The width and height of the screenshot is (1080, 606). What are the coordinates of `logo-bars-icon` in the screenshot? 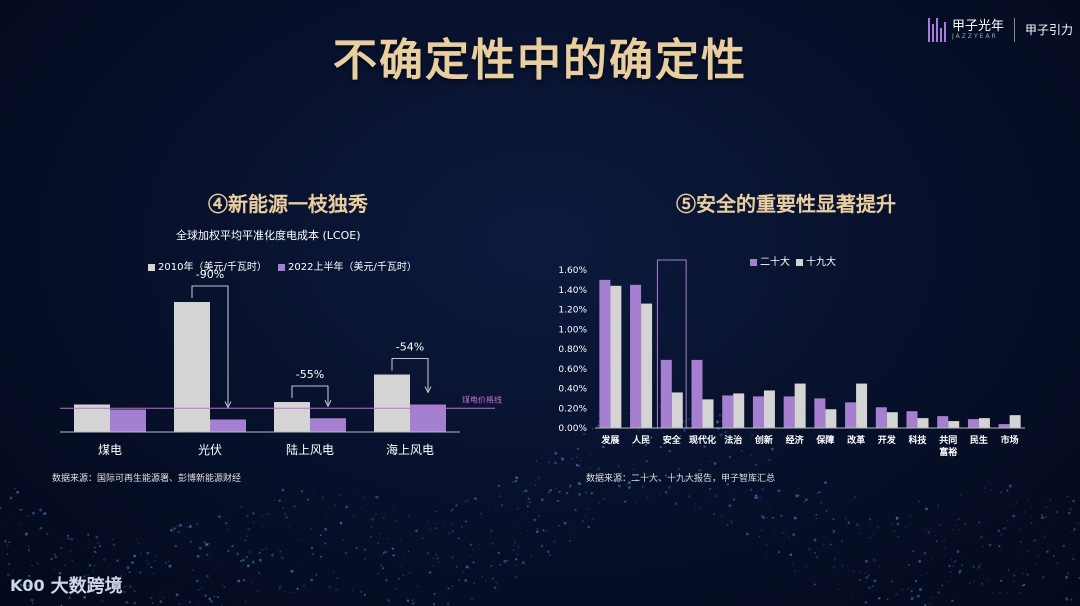 It's located at (937, 30).